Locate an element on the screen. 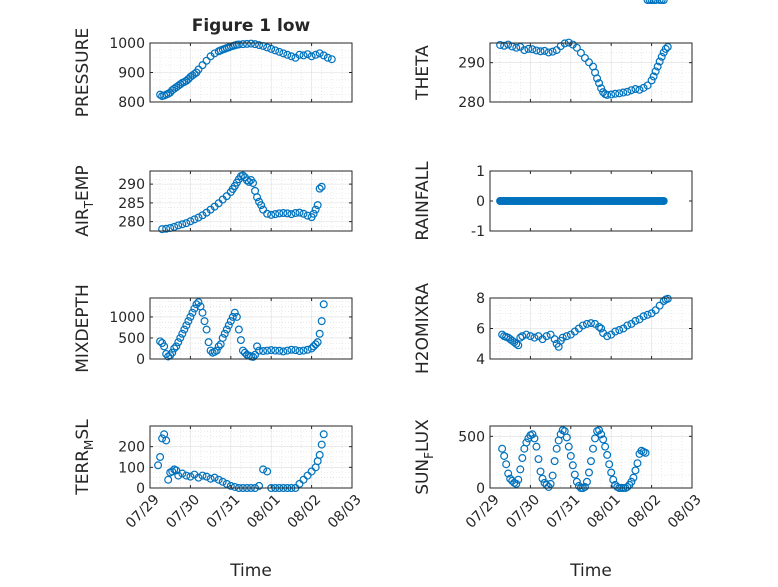  h2omixra-ytick-label: 6 is located at coordinates (480, 330).